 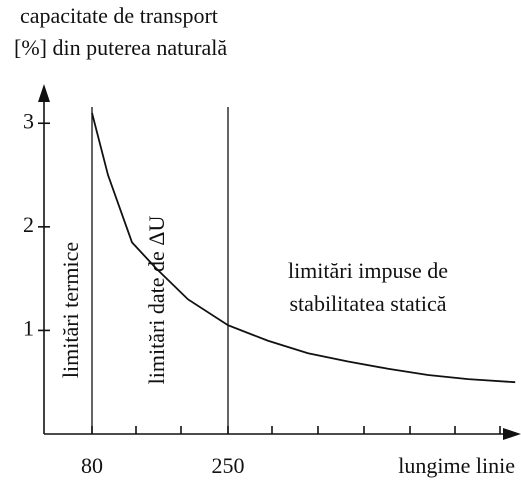 What do you see at coordinates (318, 430) in the screenshot?
I see `minor-ticks` at bounding box center [318, 430].